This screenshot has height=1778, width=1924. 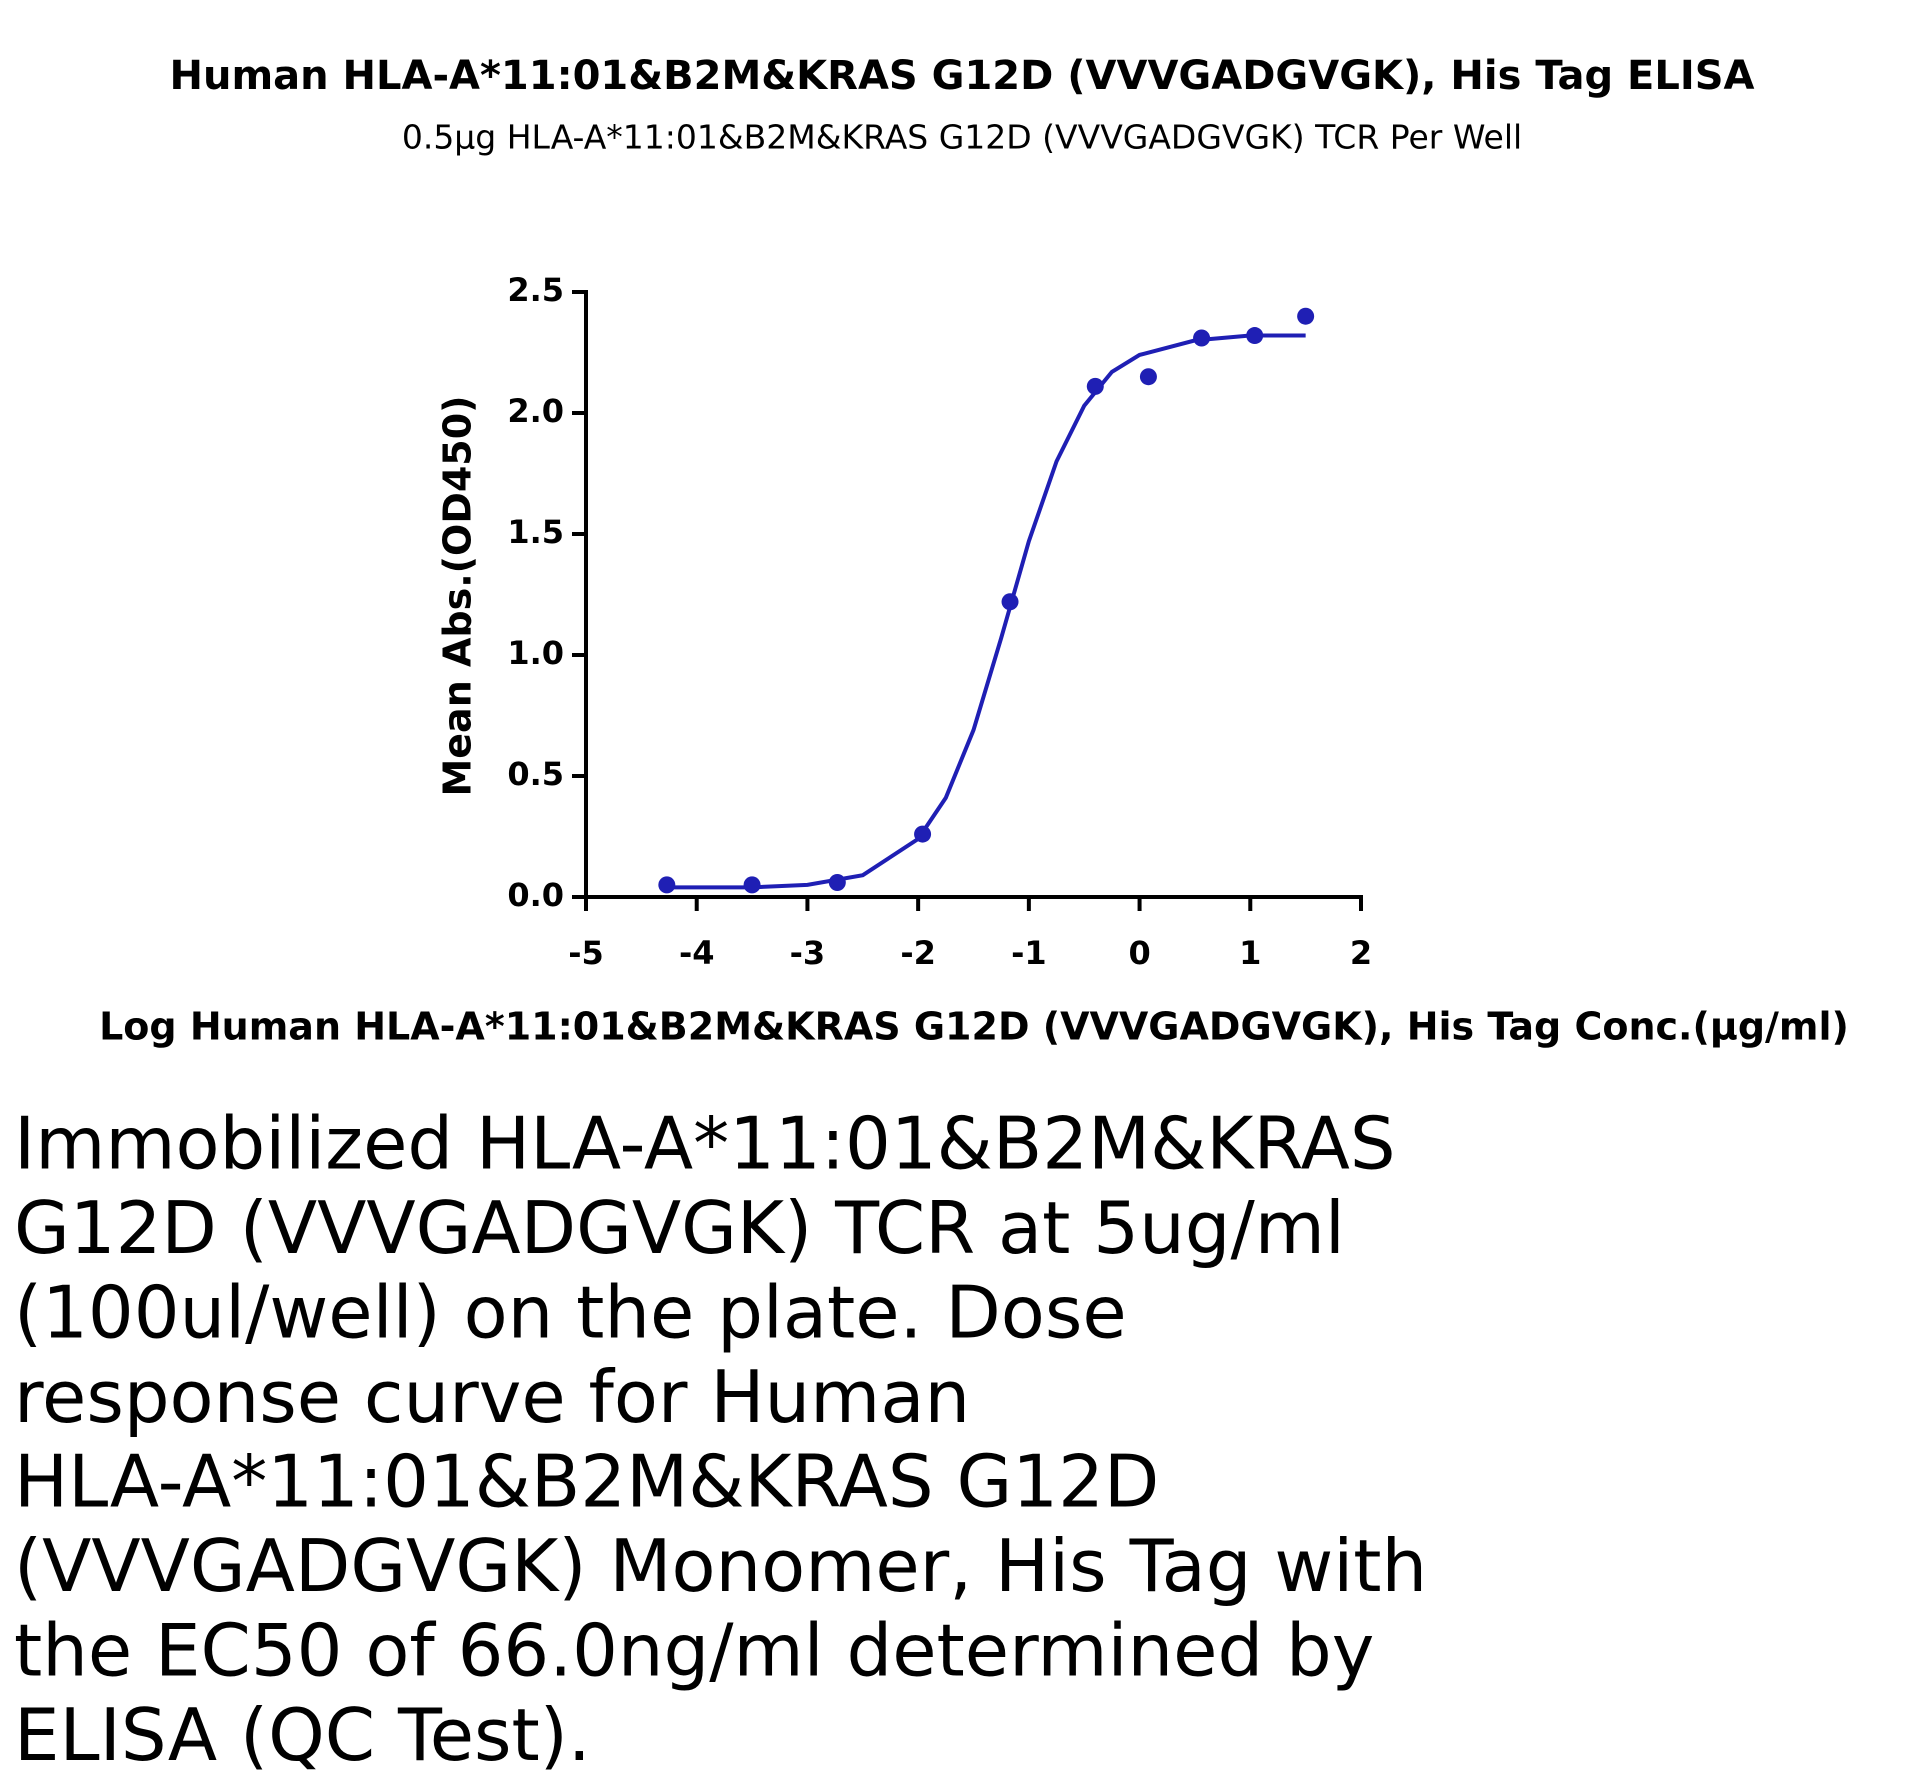 I want to click on fit-curve, so click(x=986, y=611).